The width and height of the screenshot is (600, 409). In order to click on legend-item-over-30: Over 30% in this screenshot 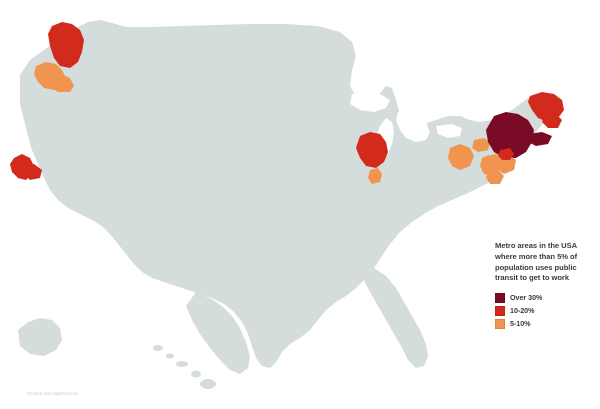, I will do `click(545, 298)`.